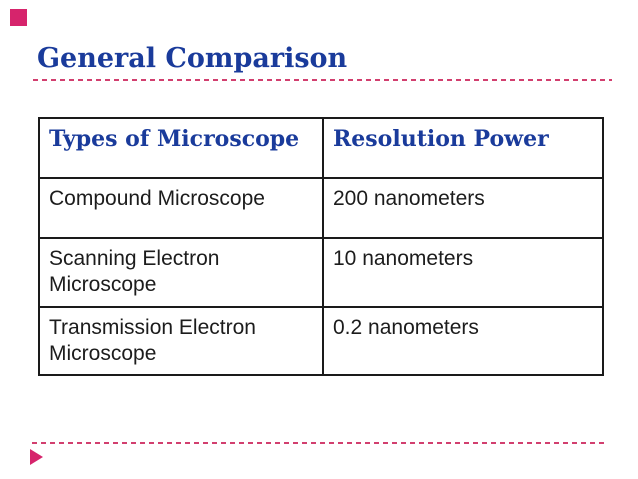  Describe the element at coordinates (36, 457) in the screenshot. I see `next-arrow-icon` at that location.